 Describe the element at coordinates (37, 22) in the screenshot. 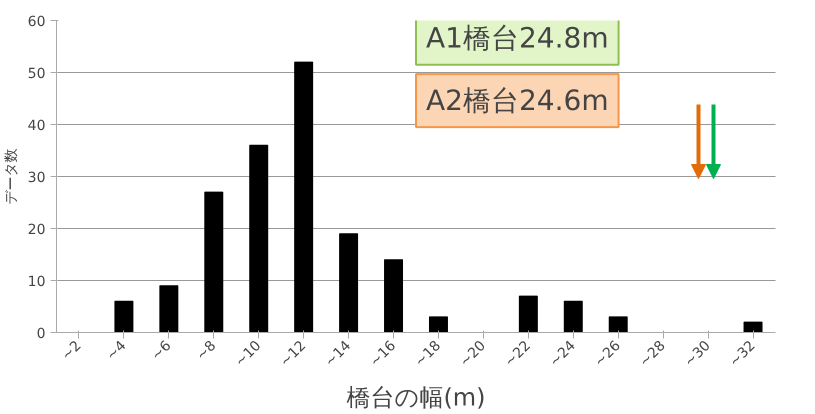

I see `y-tick-label: 60` at that location.